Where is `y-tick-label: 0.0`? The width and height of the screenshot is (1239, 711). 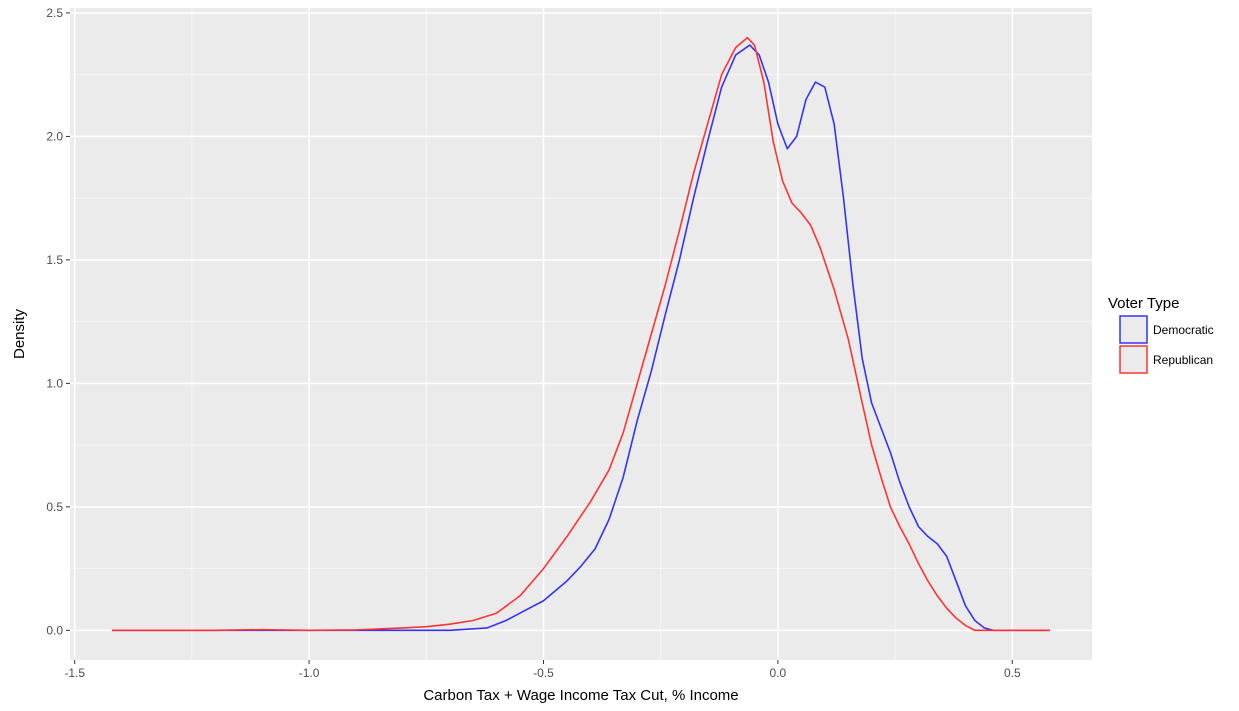 y-tick-label: 0.0 is located at coordinates (54, 630).